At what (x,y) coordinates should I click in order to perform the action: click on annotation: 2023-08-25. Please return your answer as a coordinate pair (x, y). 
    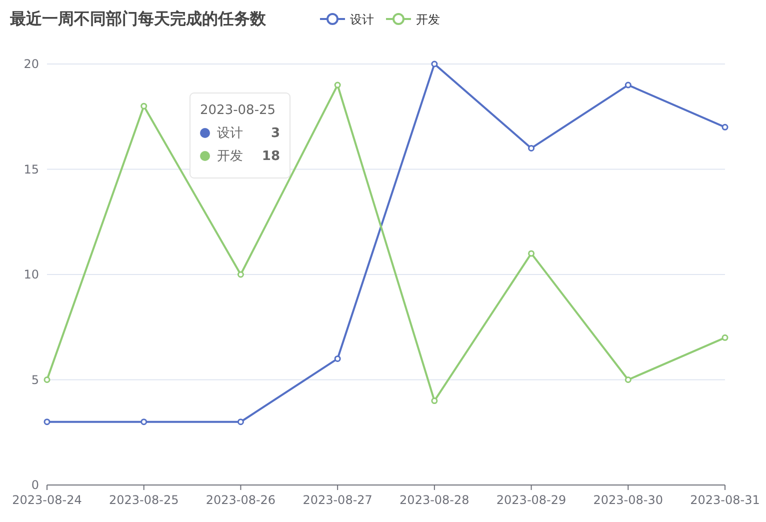
    Looking at the image, I should click on (238, 110).